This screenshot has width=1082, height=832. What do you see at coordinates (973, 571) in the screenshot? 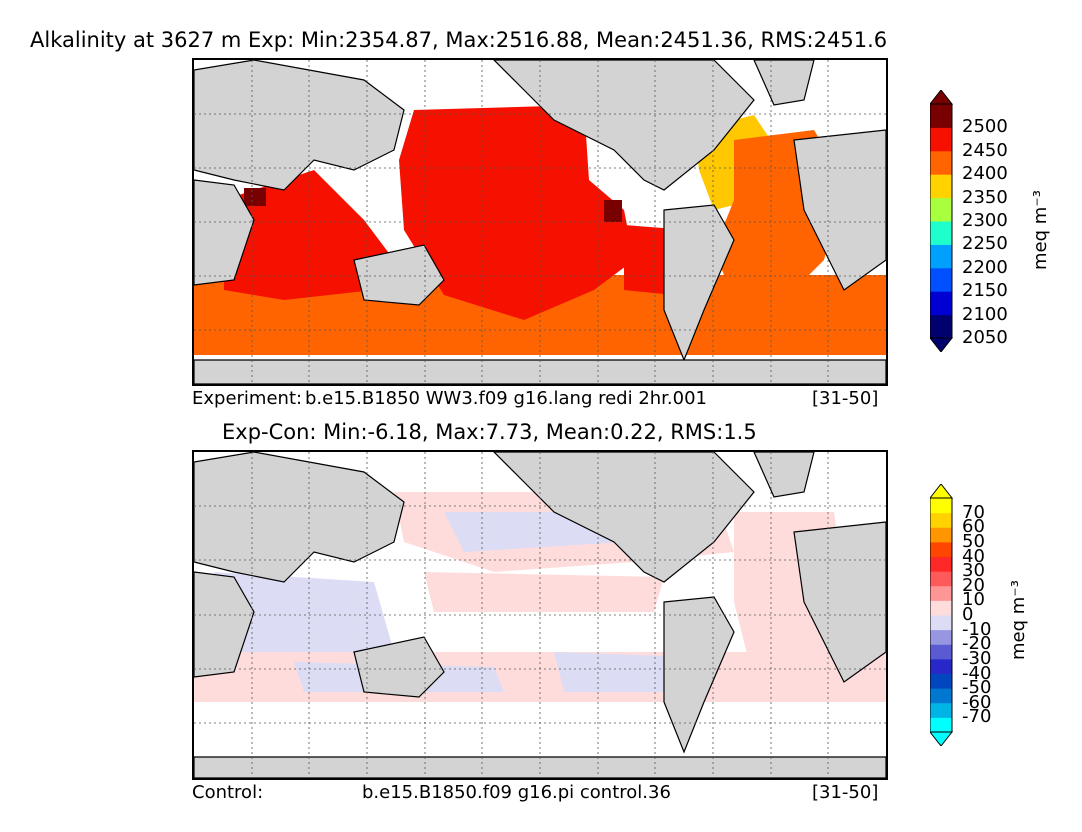
I see `colorbar-tick-label: 30` at bounding box center [973, 571].